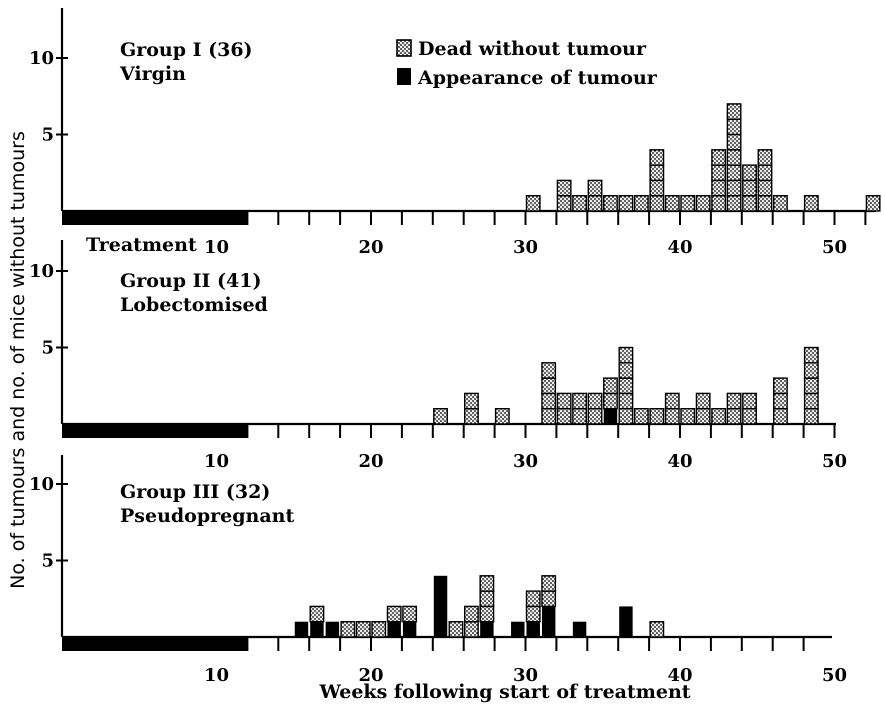  Describe the element at coordinates (404, 76) in the screenshot. I see `legend-swatch-appearance-of-tumour` at that location.